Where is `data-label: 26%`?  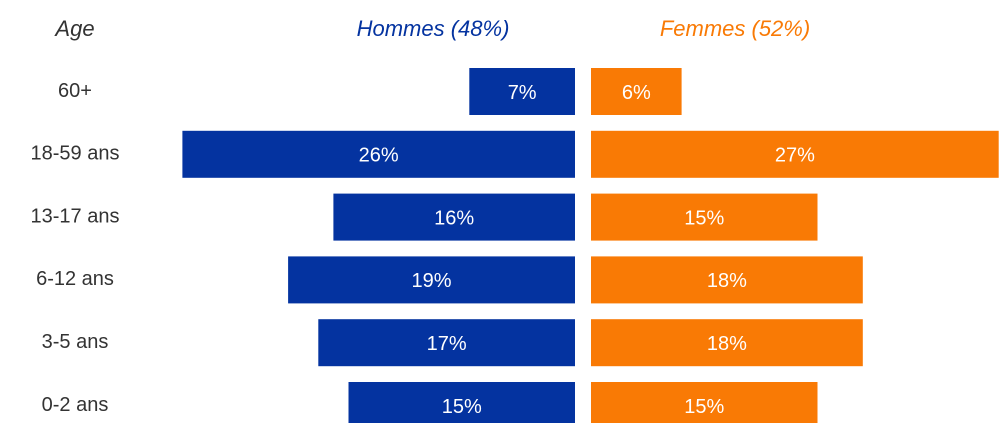 data-label: 26% is located at coordinates (379, 156).